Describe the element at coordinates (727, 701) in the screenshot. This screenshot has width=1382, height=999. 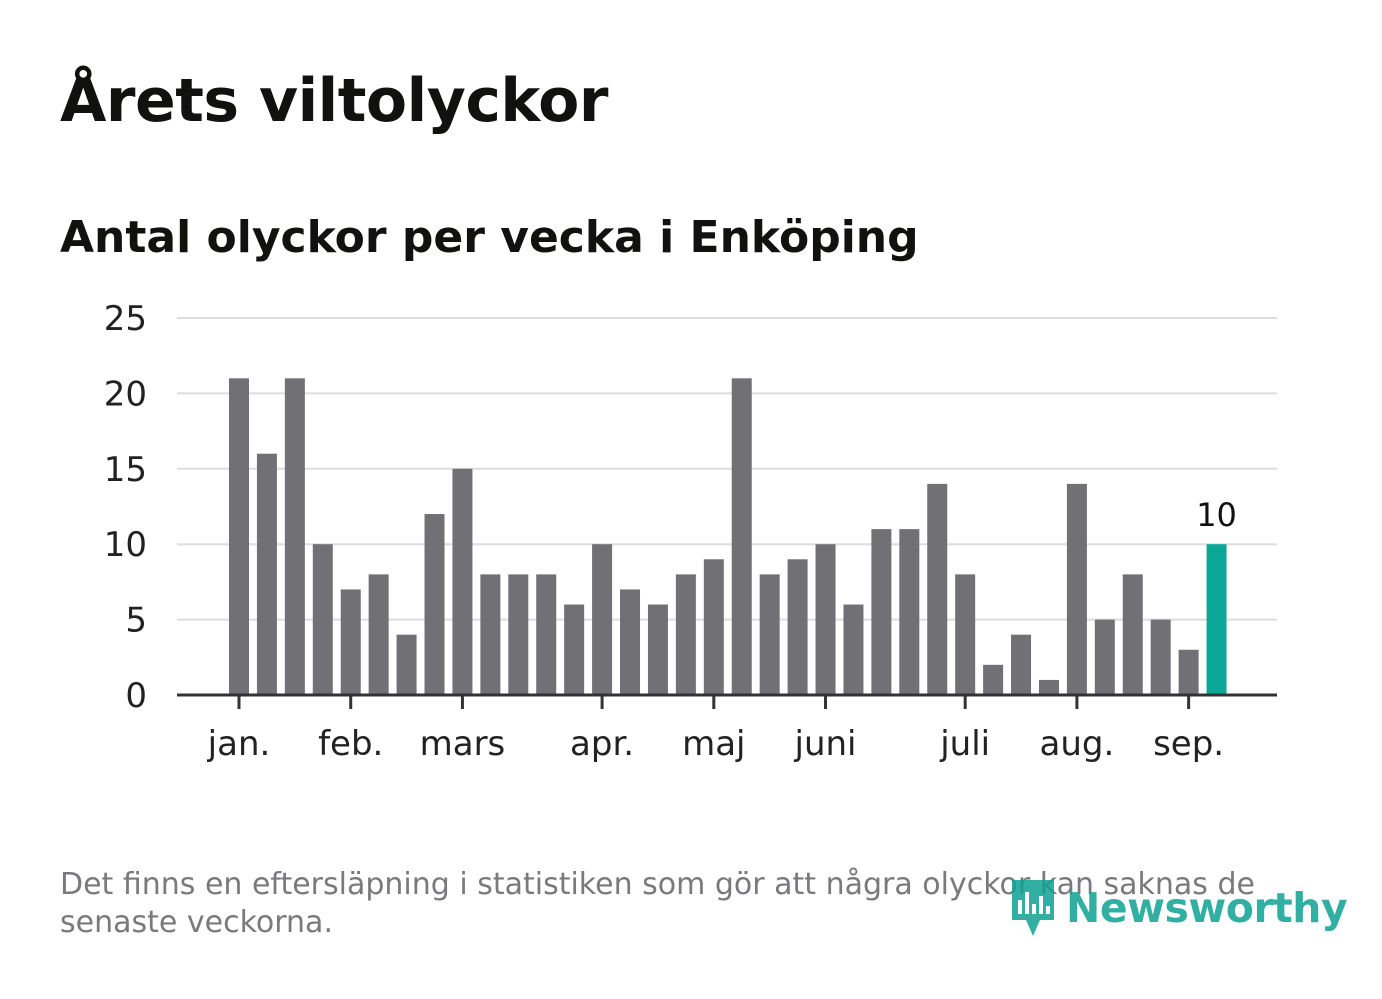
I see `x-axis` at that location.